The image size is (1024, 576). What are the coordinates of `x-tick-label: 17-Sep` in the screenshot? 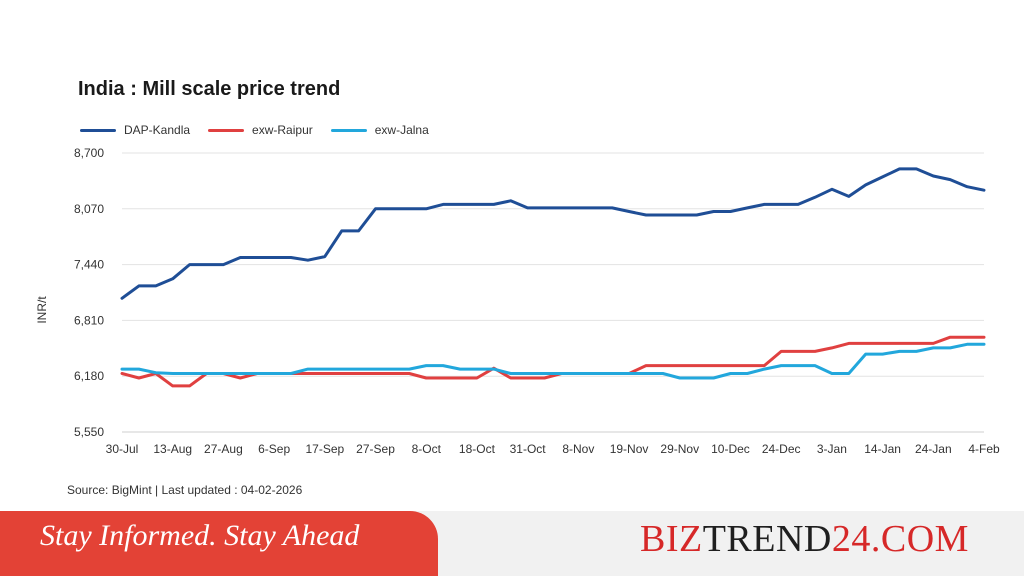 It's located at (324, 449).